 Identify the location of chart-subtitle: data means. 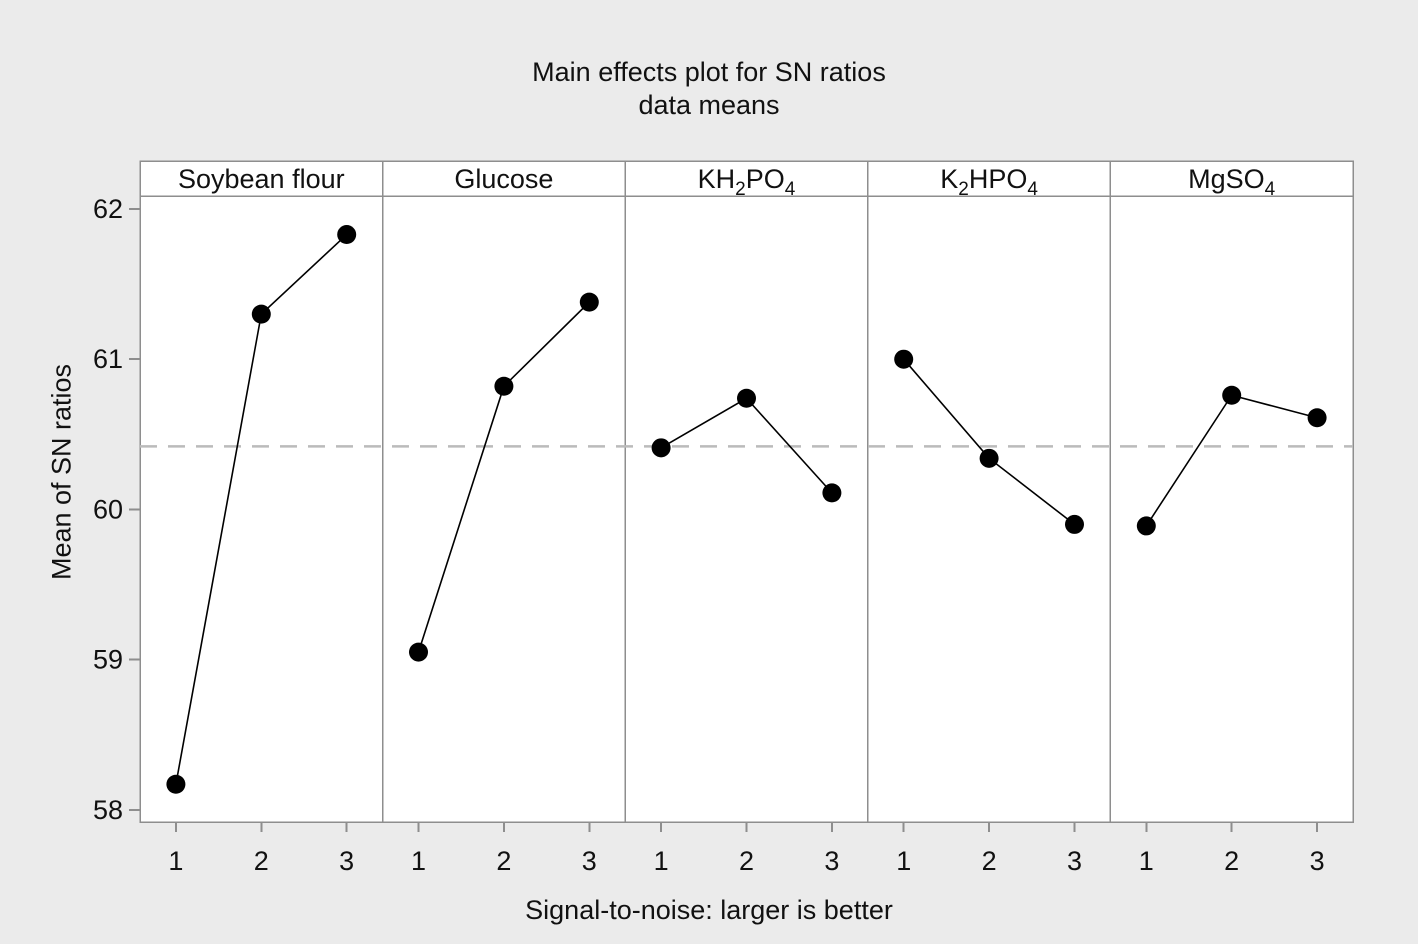
(709, 105).